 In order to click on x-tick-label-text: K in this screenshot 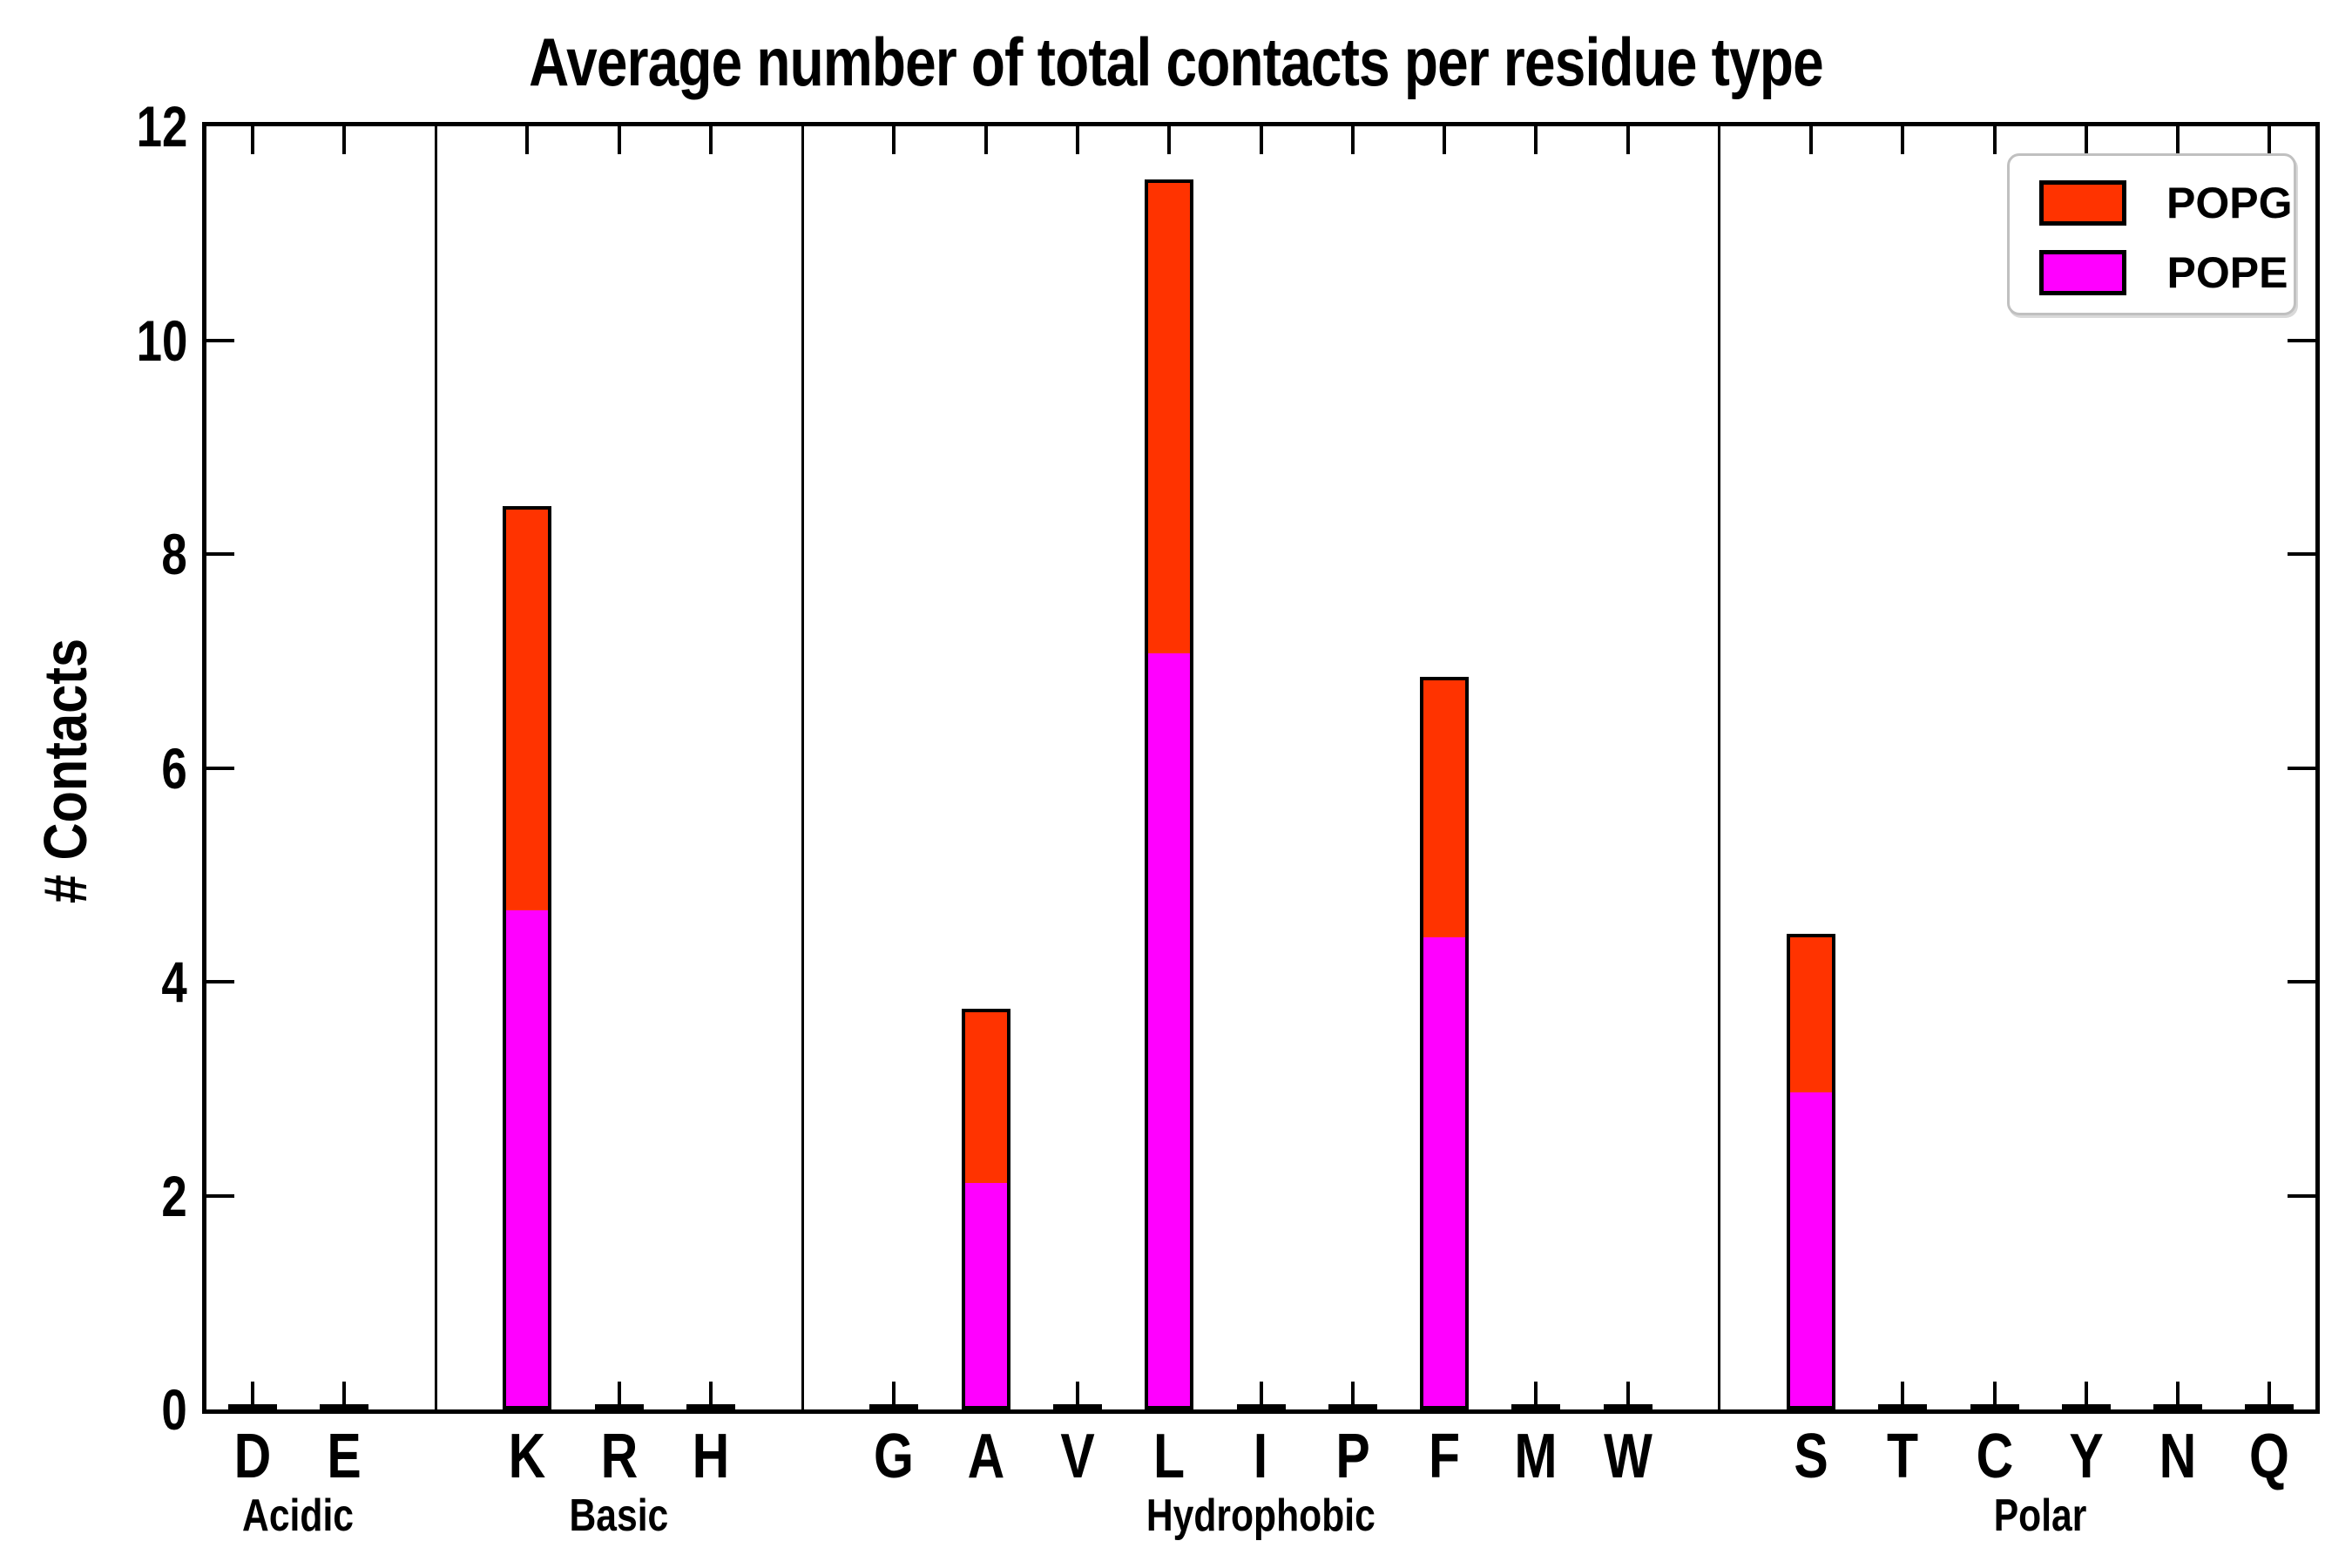, I will do `click(527, 1457)`.